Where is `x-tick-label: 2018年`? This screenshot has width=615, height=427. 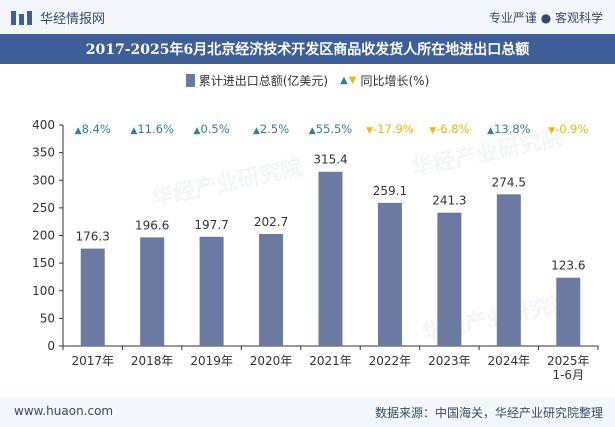
x-tick-label: 2018年 is located at coordinates (152, 361).